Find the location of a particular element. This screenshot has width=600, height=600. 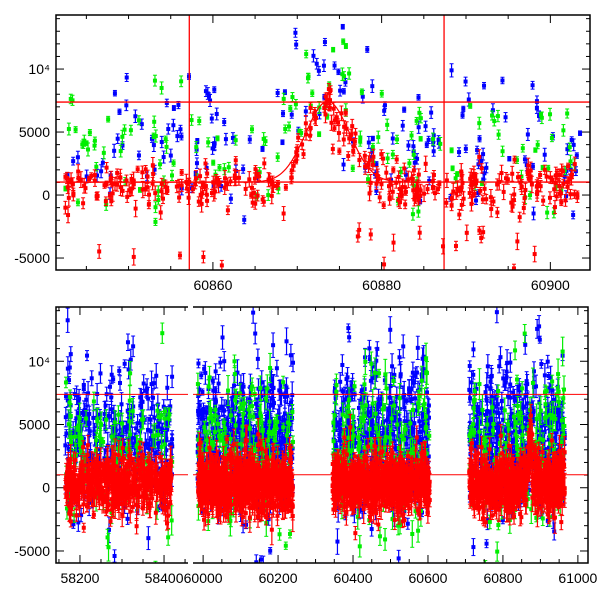

x-tick-label: 60900 is located at coordinates (550, 285).